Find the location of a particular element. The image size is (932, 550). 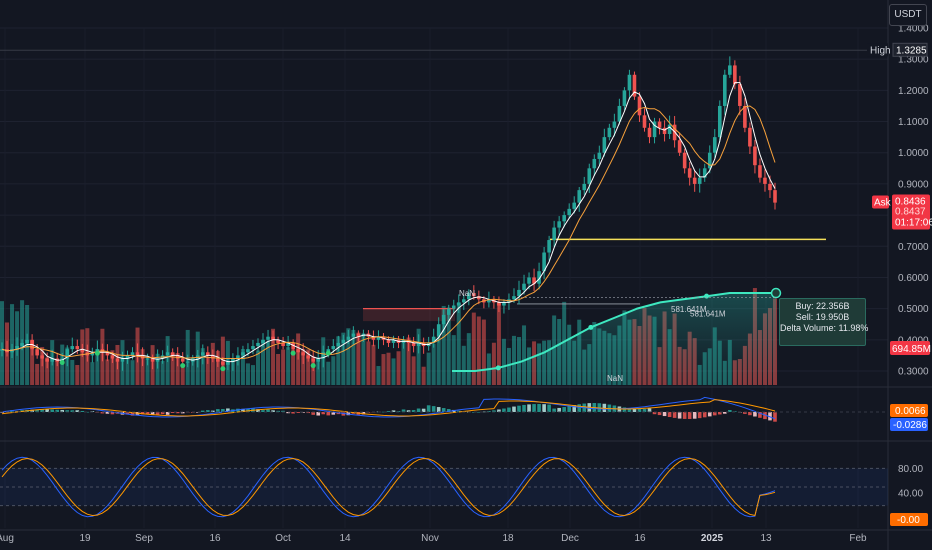

range-box is located at coordinates (409, 315).